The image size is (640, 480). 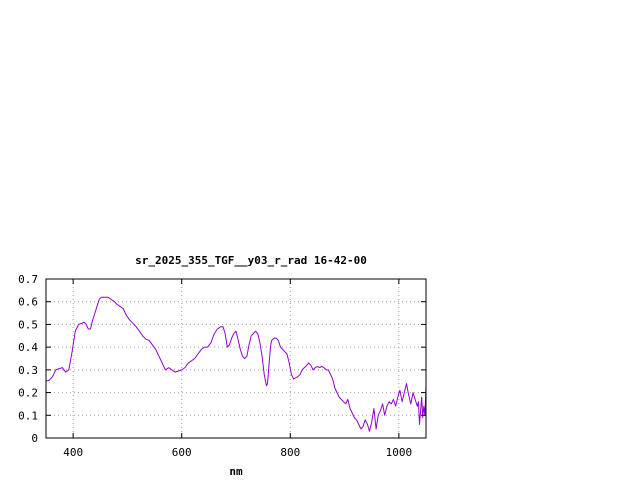 What do you see at coordinates (28, 415) in the screenshot?
I see `y-tick-label: 0.1` at bounding box center [28, 415].